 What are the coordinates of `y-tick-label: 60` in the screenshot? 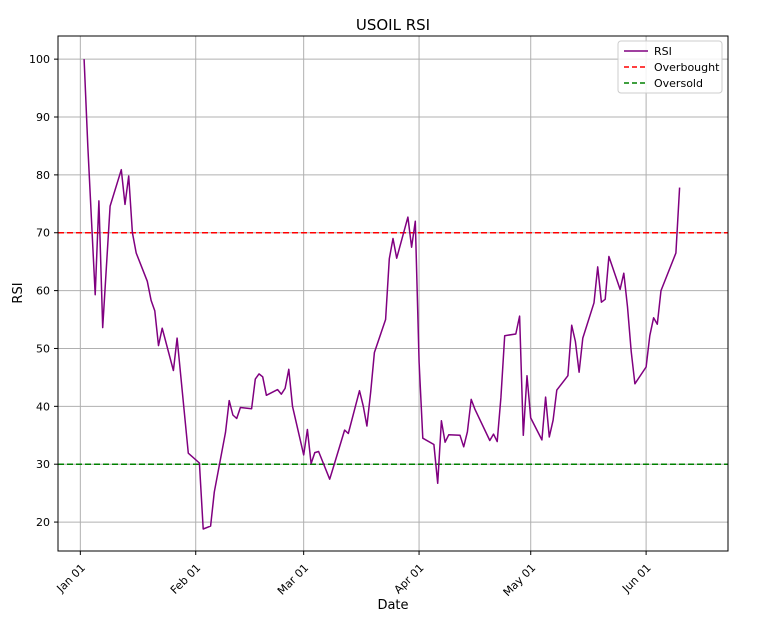 It's located at (43, 291).